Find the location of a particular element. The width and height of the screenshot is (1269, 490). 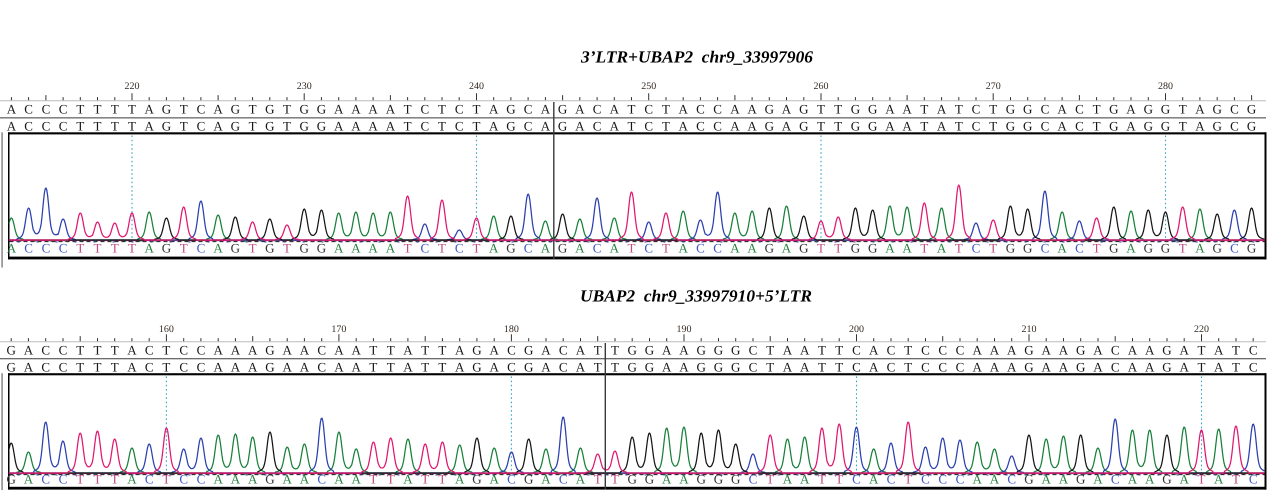

svg-text: 280 is located at coordinates (1165, 86).